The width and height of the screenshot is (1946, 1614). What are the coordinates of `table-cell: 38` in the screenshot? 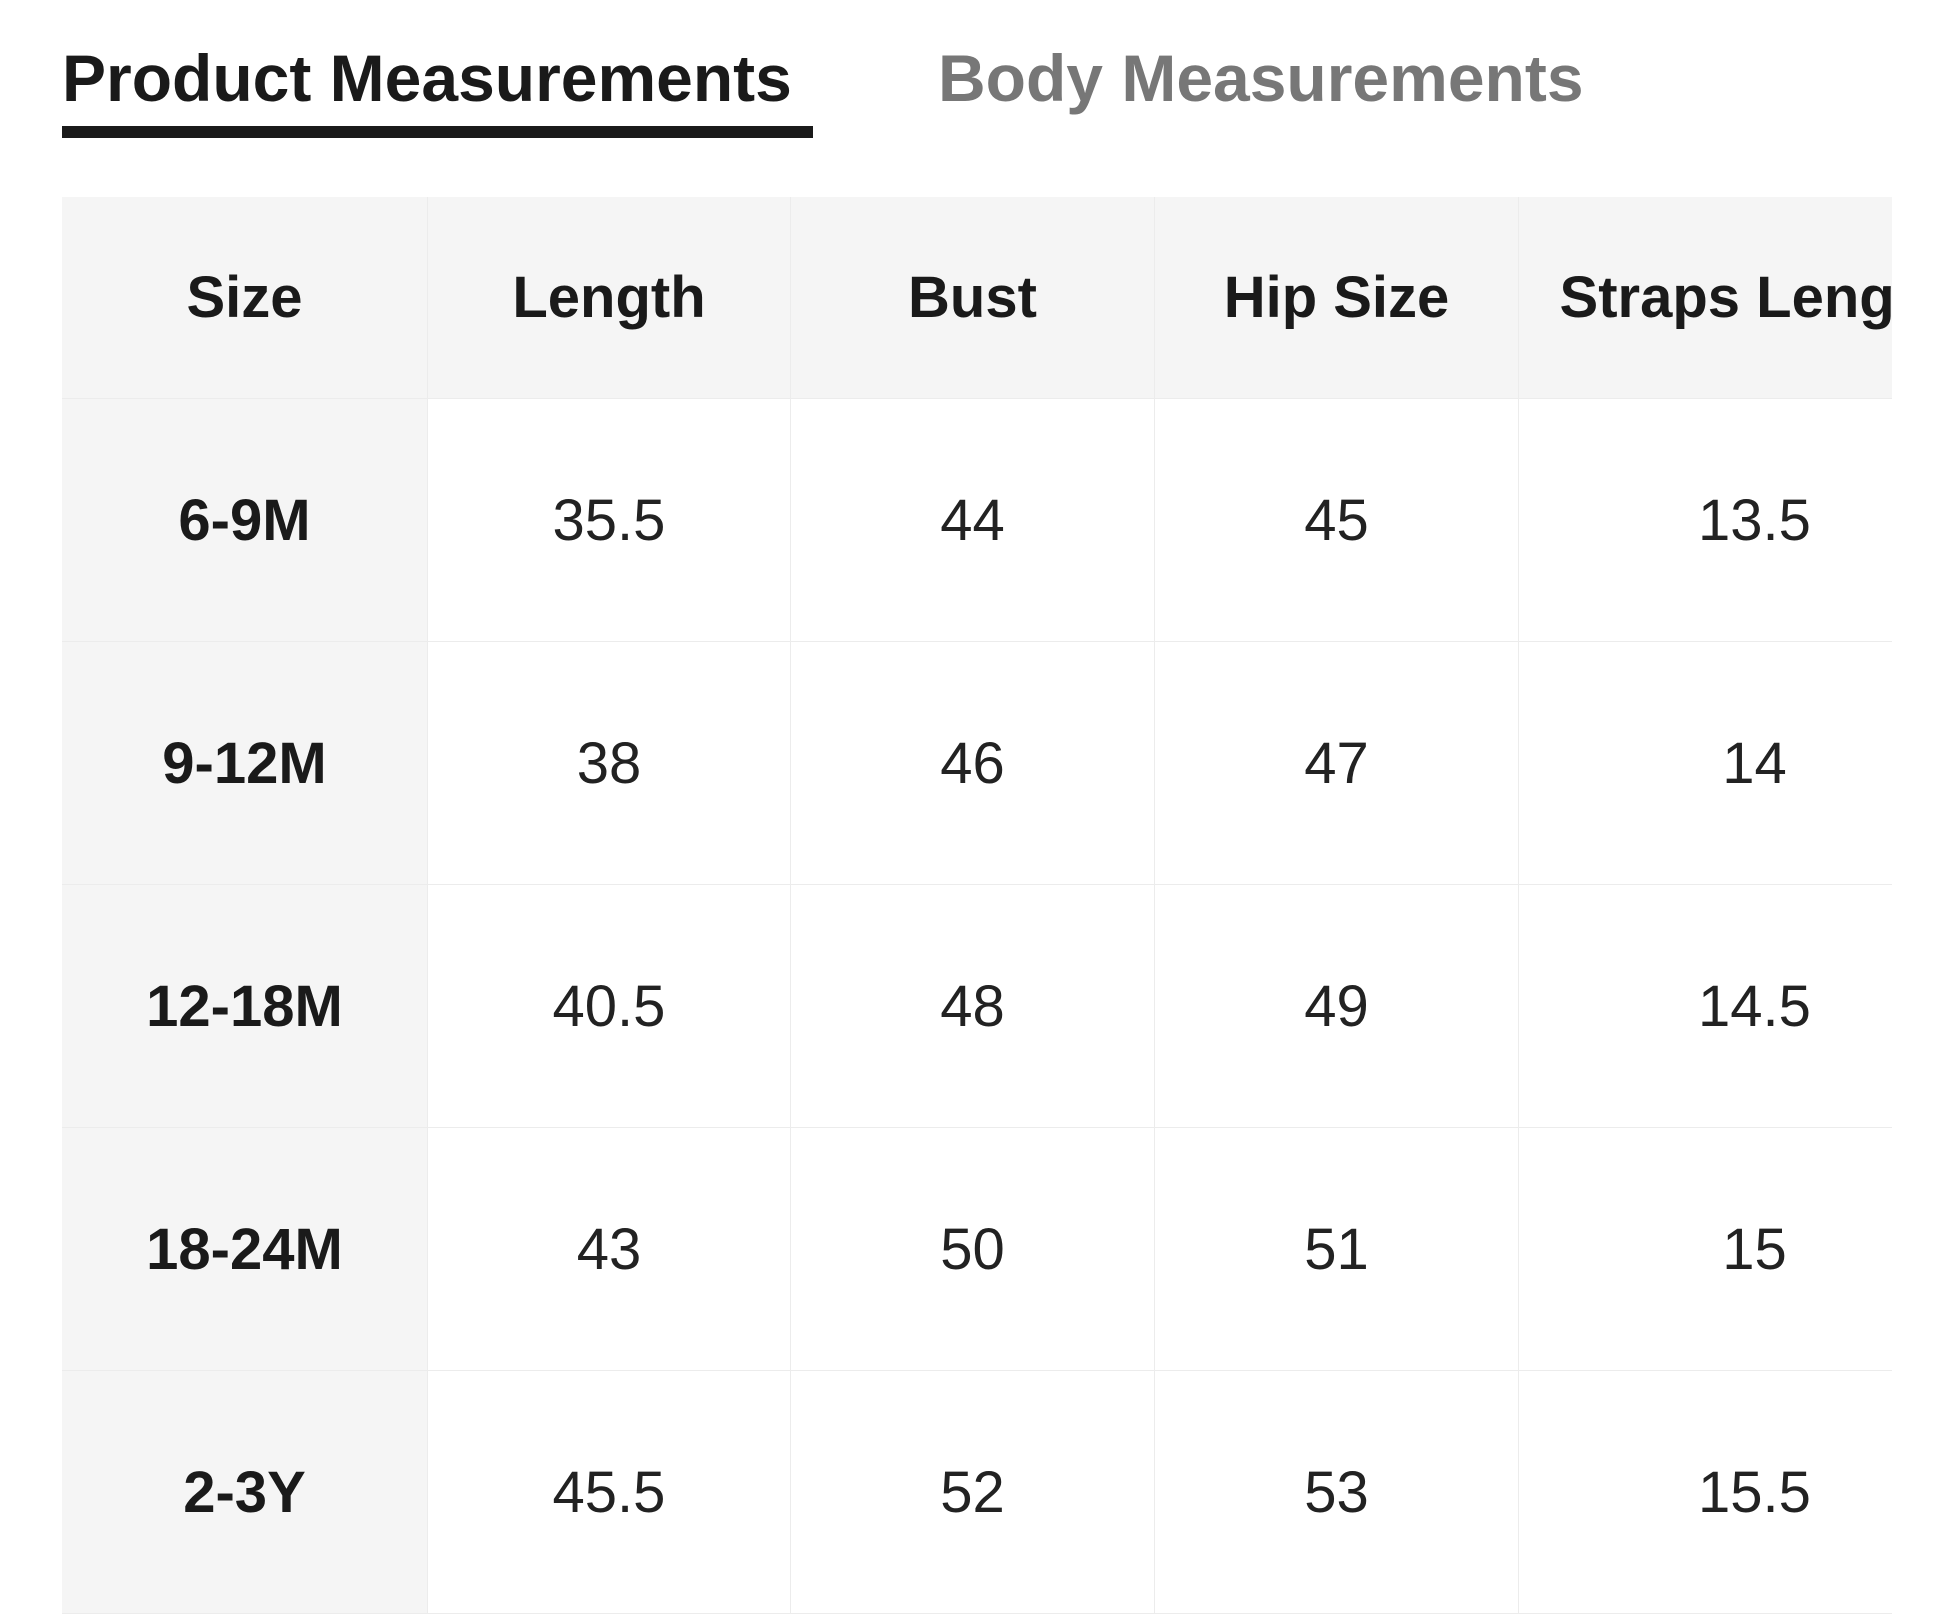 It's located at (609, 763).